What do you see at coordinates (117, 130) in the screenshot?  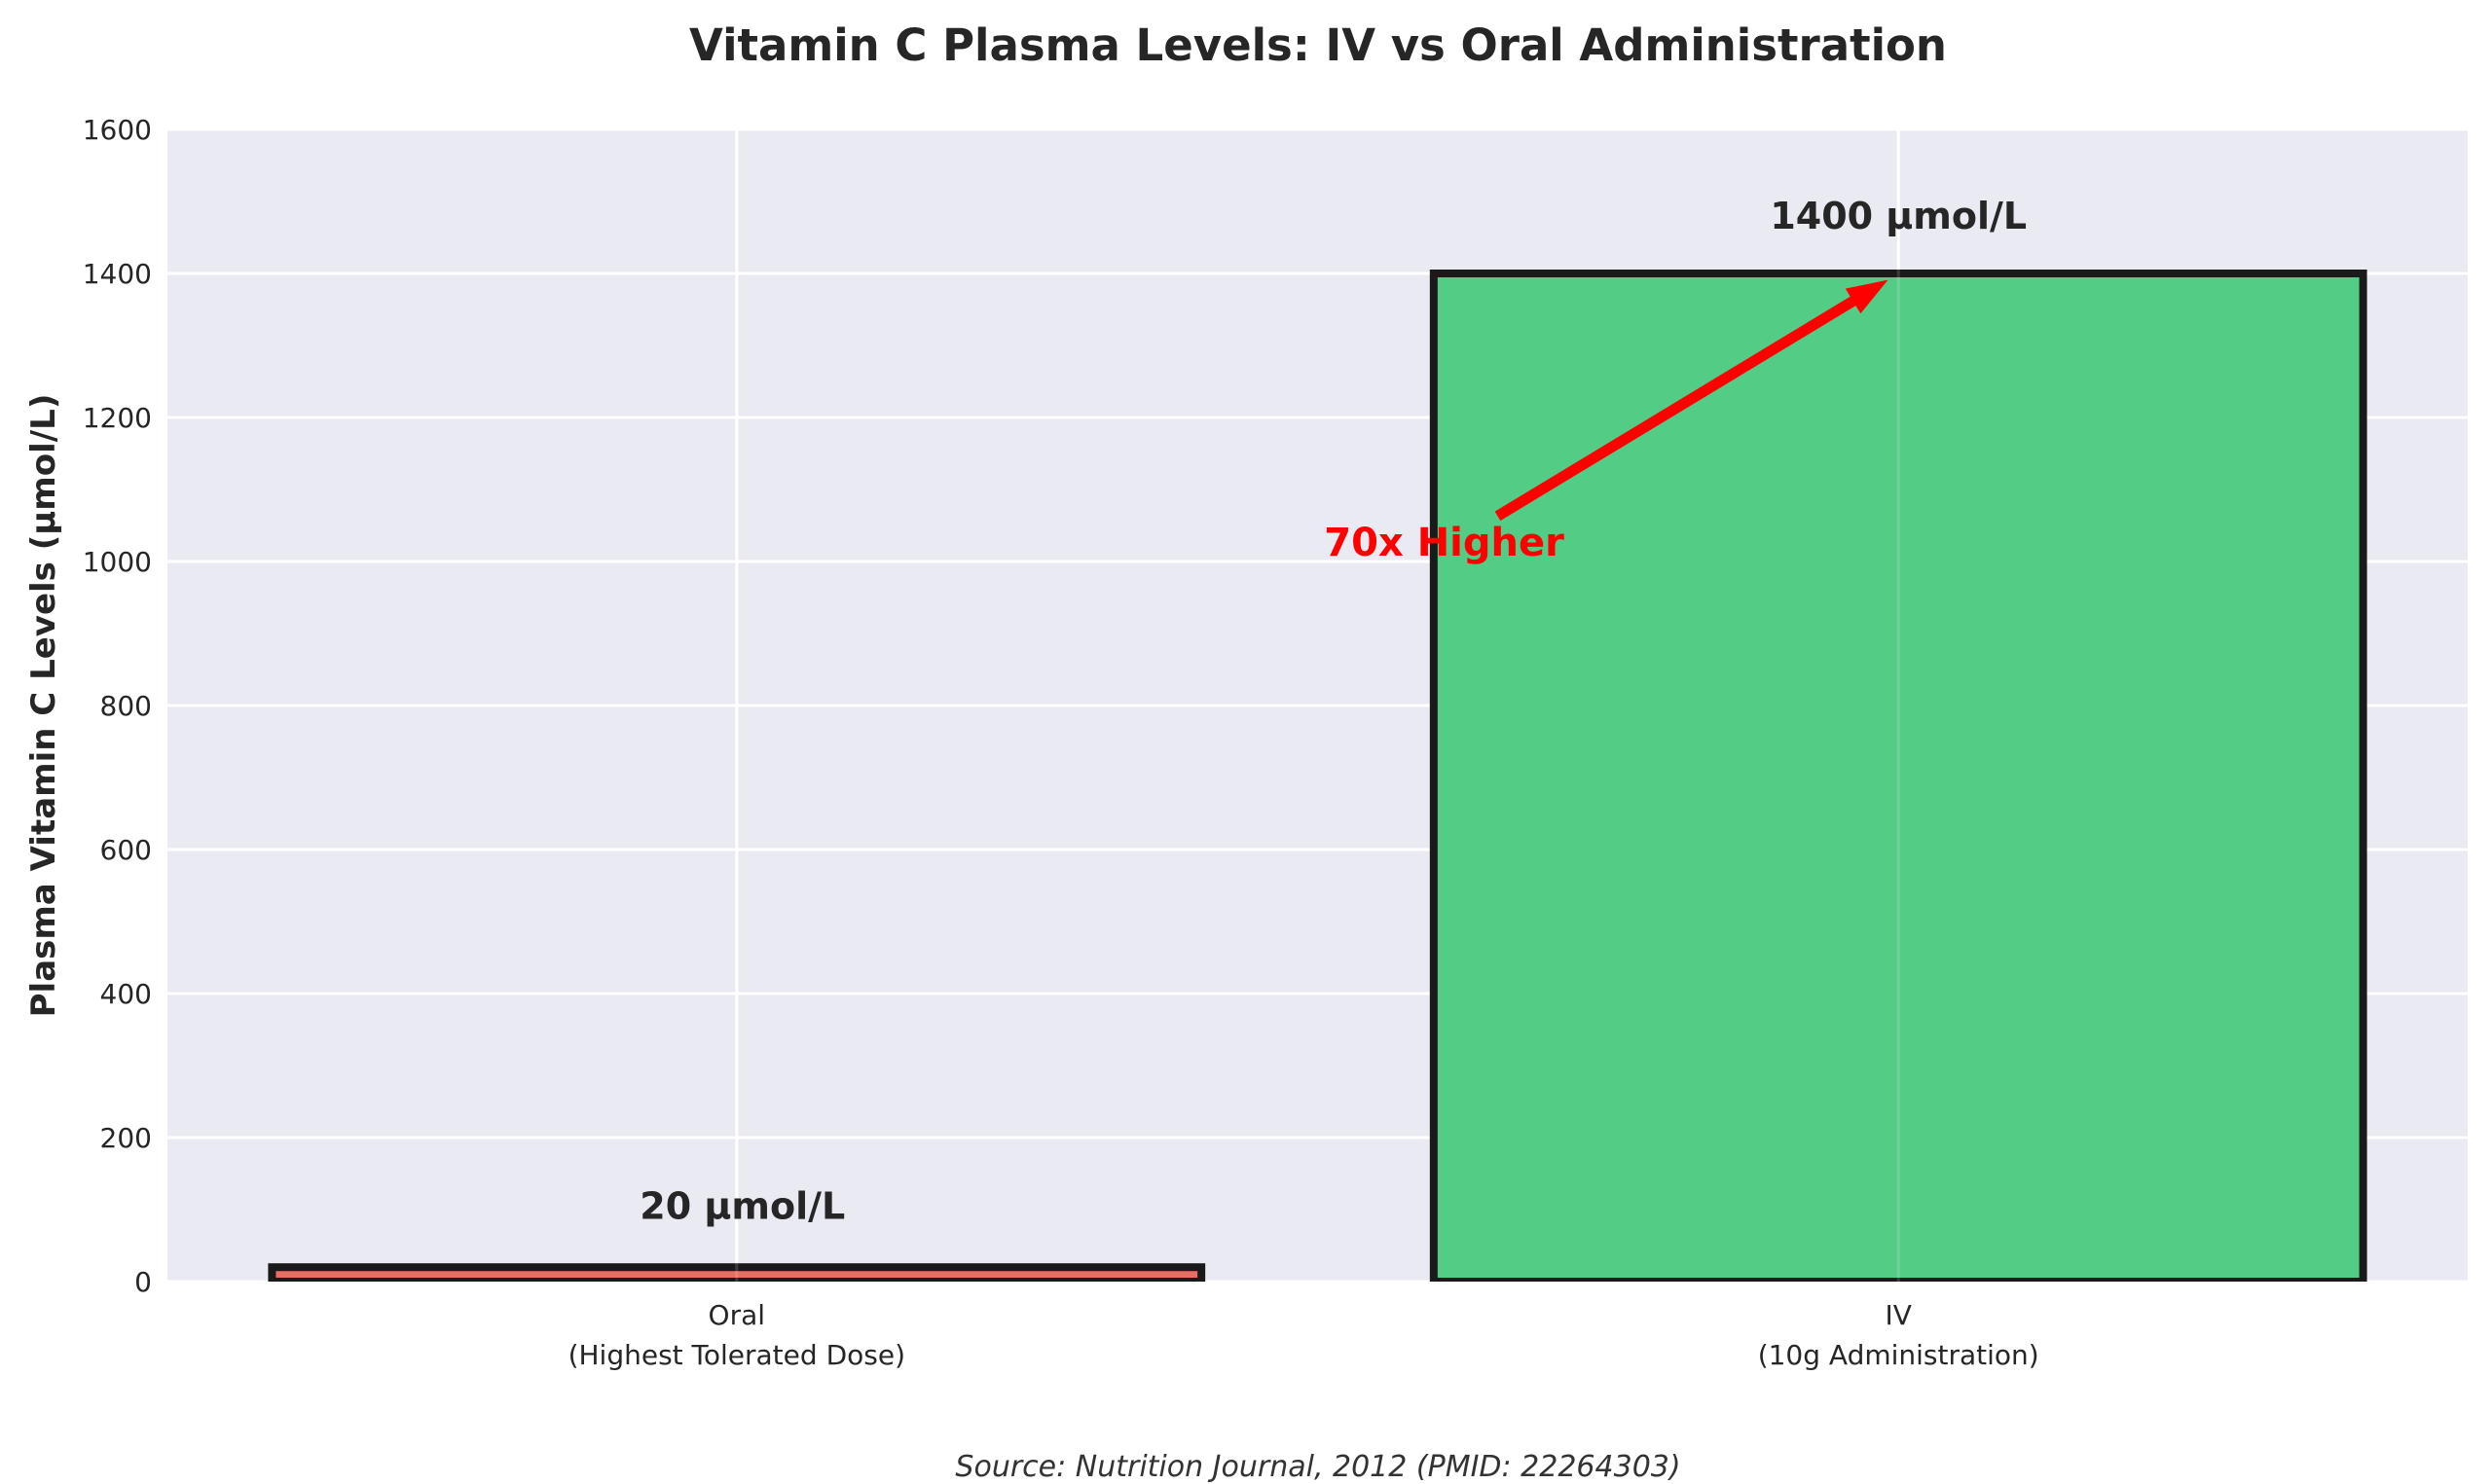 I see `y-tick-label: 1600` at bounding box center [117, 130].